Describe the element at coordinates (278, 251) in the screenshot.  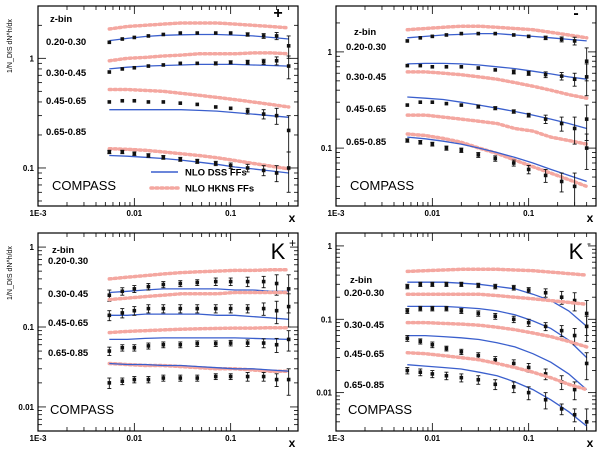
I see `panel-tag: K` at that location.